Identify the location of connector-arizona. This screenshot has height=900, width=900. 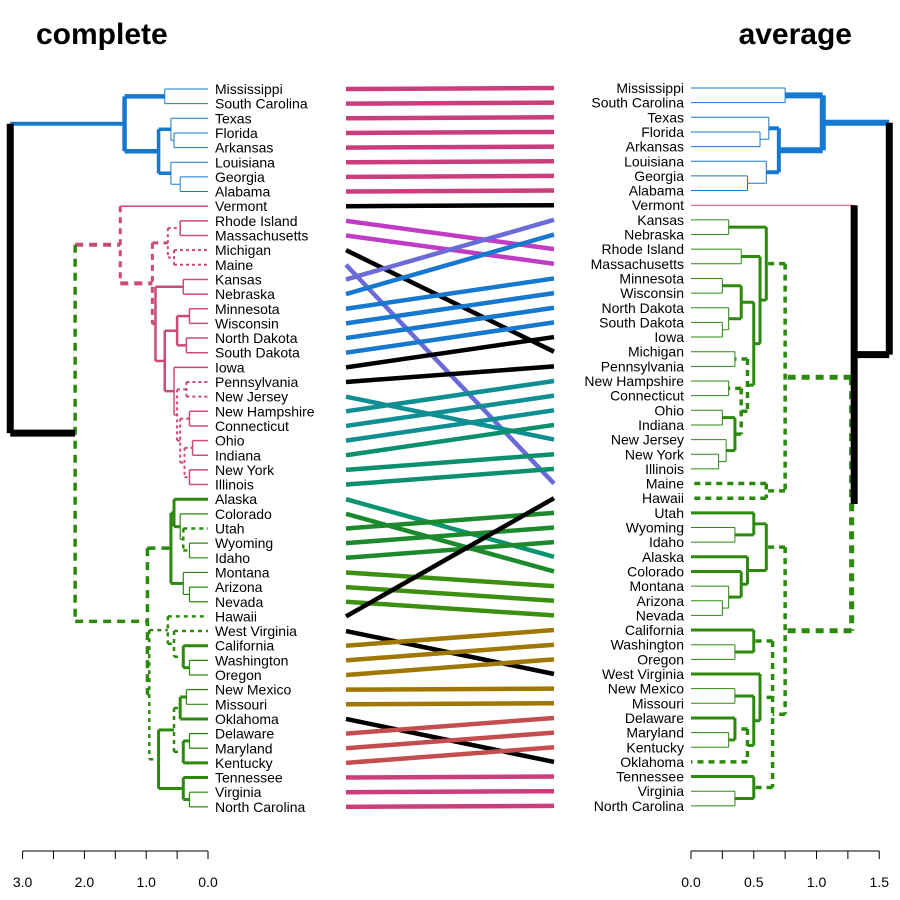
(450, 593).